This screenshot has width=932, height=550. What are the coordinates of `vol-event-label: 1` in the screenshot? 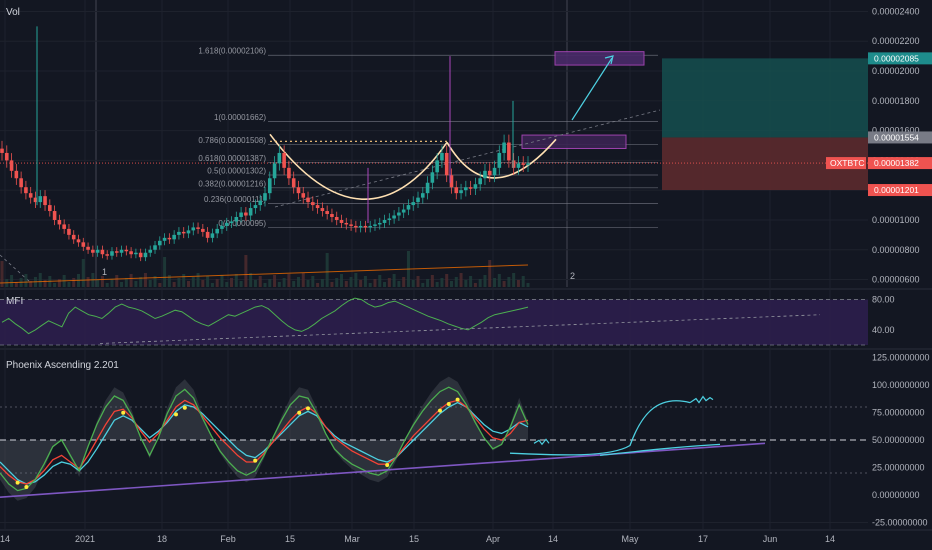 It's located at (104, 272).